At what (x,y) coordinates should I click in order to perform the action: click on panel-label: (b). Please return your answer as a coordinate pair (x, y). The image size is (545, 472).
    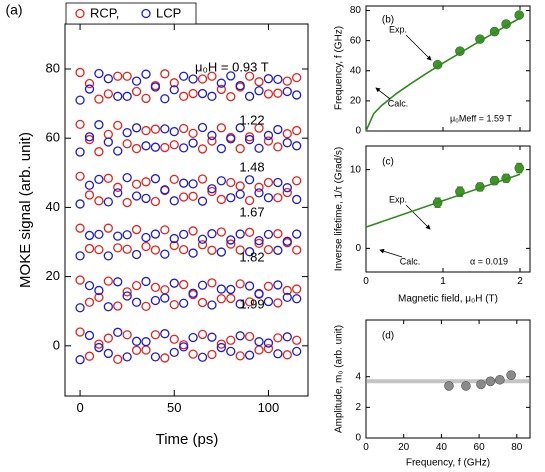
    Looking at the image, I should click on (388, 20).